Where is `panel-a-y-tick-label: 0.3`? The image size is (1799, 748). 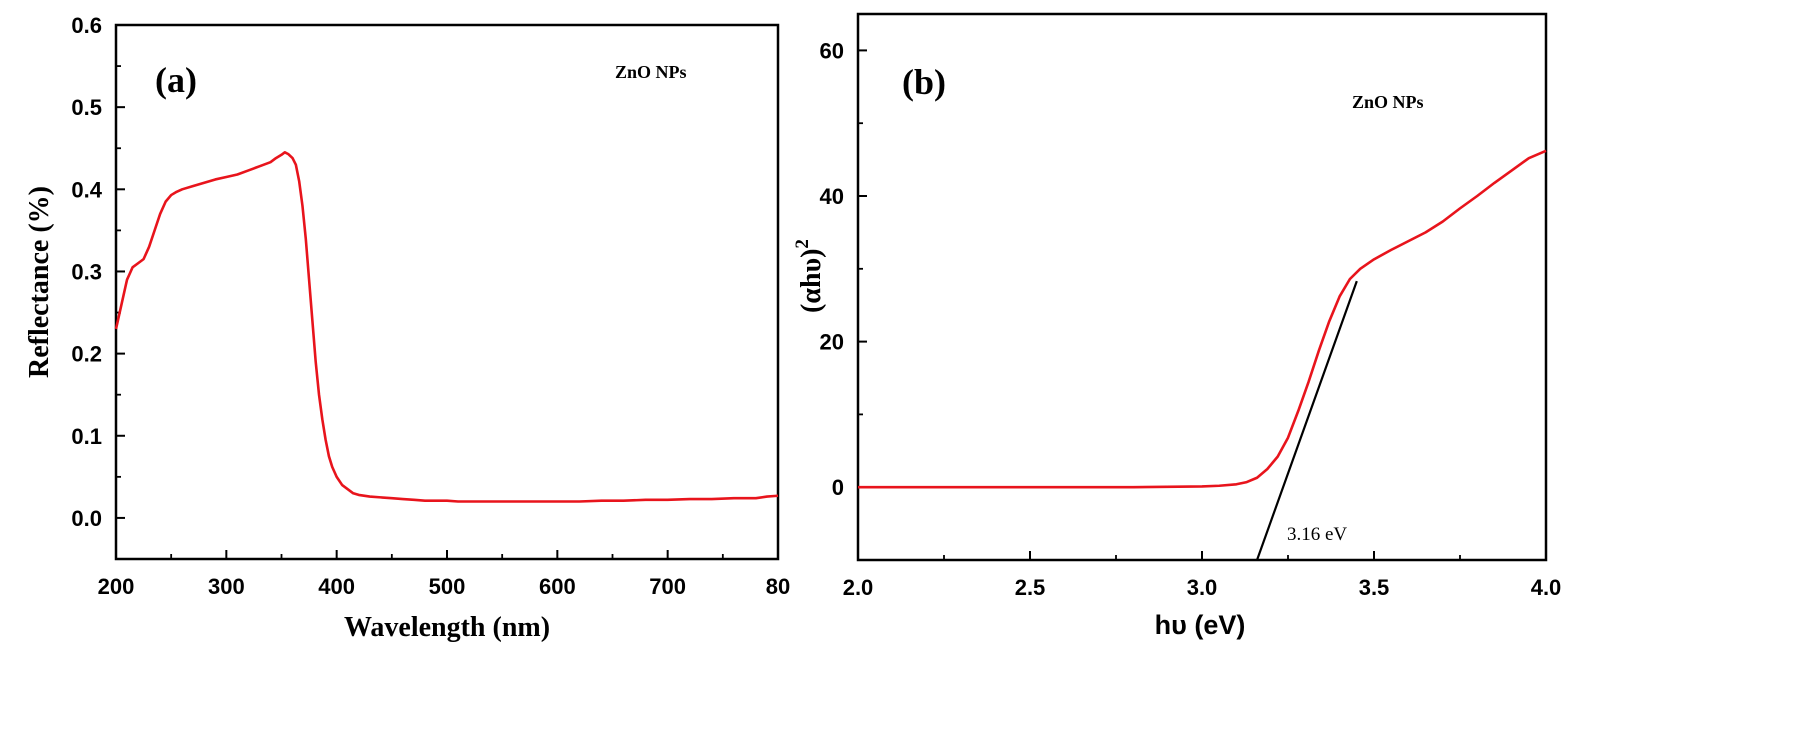
panel-a-y-tick-label: 0.3 is located at coordinates (86, 271).